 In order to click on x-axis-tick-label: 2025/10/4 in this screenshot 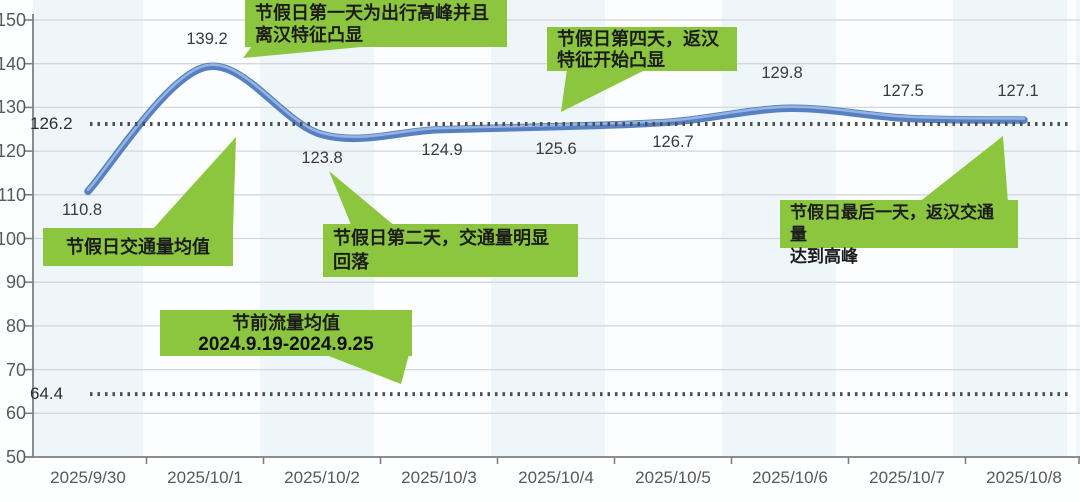, I will do `click(556, 477)`.